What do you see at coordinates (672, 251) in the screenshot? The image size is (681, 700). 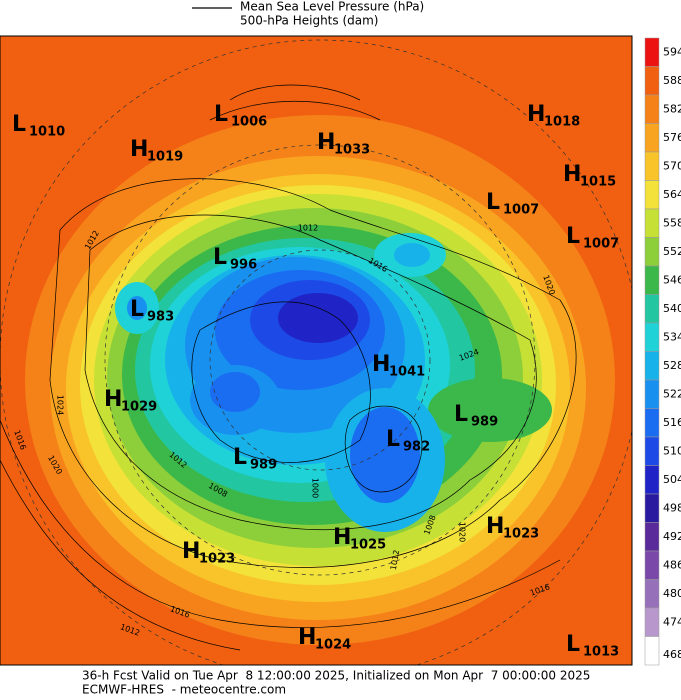 I see `colorbar-label: 552` at bounding box center [672, 251].